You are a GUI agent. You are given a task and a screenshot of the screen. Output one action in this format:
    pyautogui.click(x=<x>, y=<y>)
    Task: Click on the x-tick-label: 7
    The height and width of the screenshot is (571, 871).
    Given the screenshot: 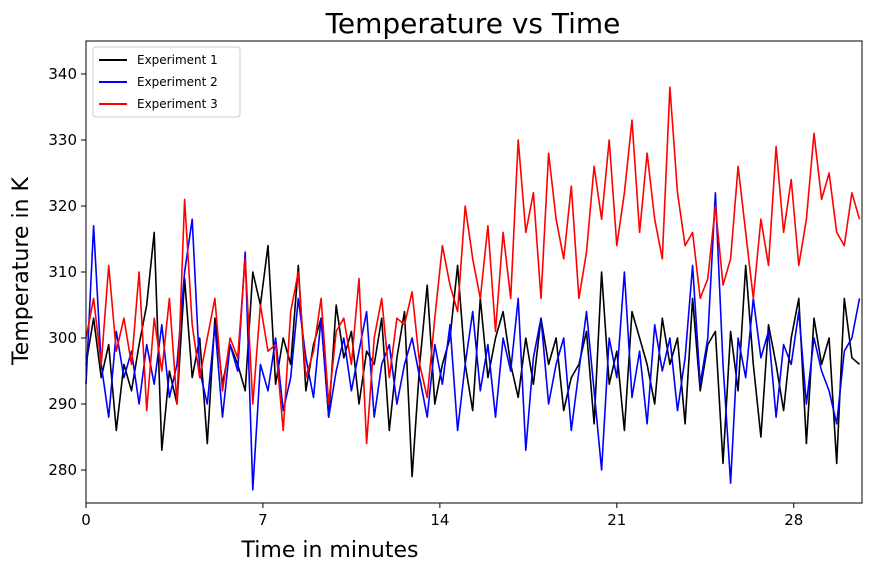 What is the action you would take?
    pyautogui.click(x=263, y=520)
    